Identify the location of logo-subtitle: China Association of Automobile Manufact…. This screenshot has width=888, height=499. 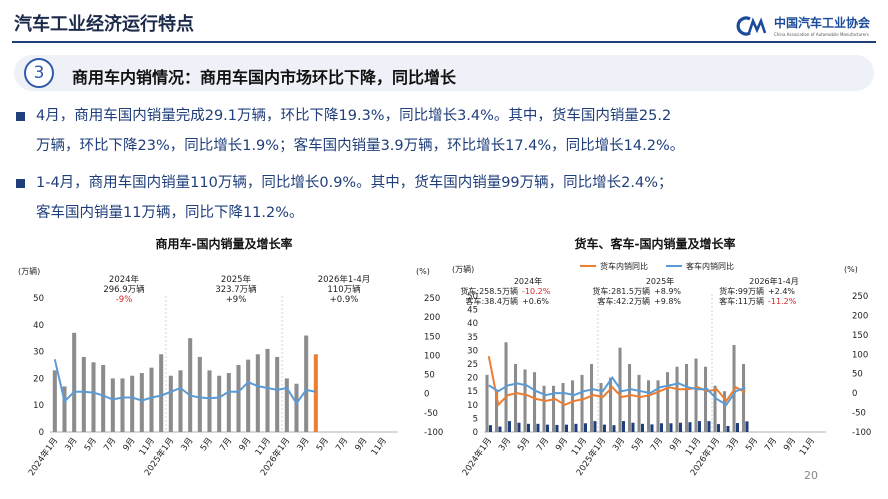
(821, 34).